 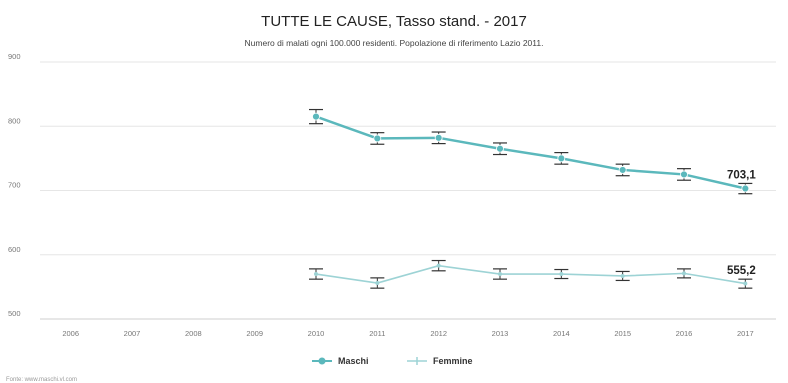 What do you see at coordinates (741, 175) in the screenshot?
I see `end-label-maschi: 703,1` at bounding box center [741, 175].